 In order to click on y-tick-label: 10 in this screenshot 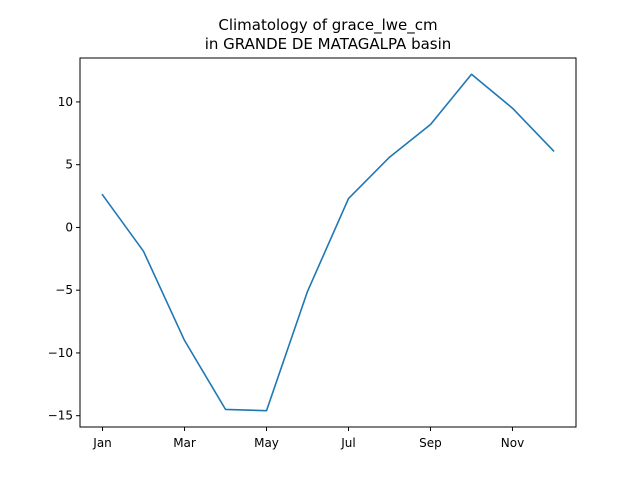, I will do `click(65, 102)`.